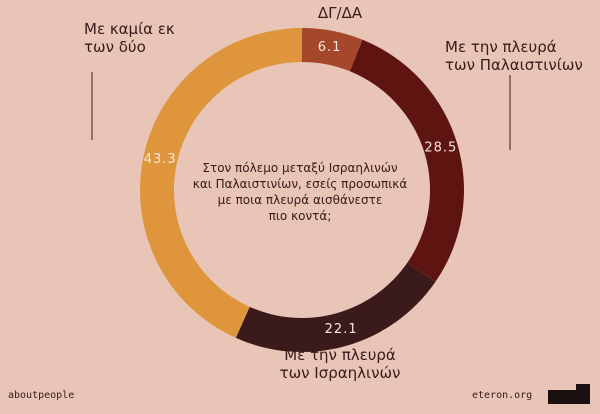  Describe the element at coordinates (340, 13) in the screenshot. I see `category-label: ΔΓ/ΔΑ` at that location.